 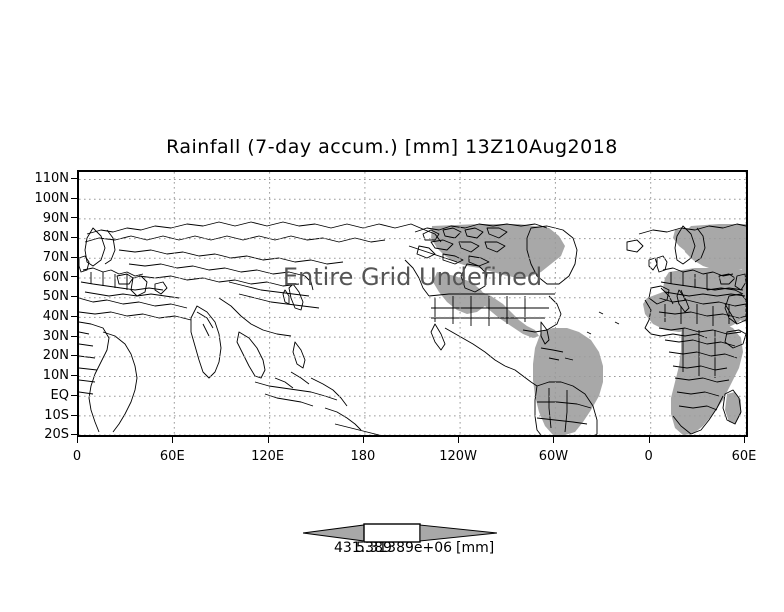 I want to click on colorbar, so click(x=400, y=533).